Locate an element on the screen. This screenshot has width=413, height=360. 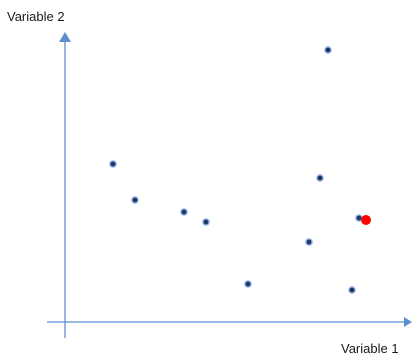
x-axis-label: Variable 1 is located at coordinates (370, 348).